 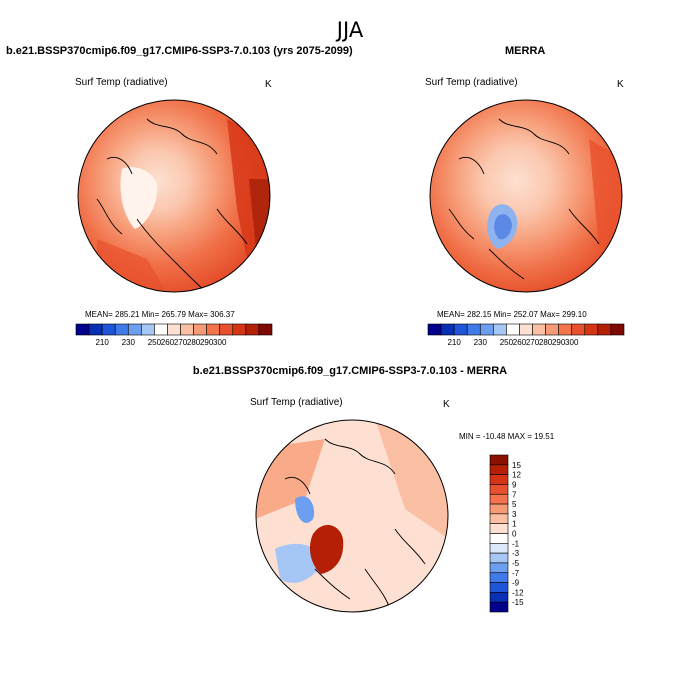 What do you see at coordinates (471, 82) in the screenshot?
I see `obs-variable-label: Surf Temp (radiative)` at bounding box center [471, 82].